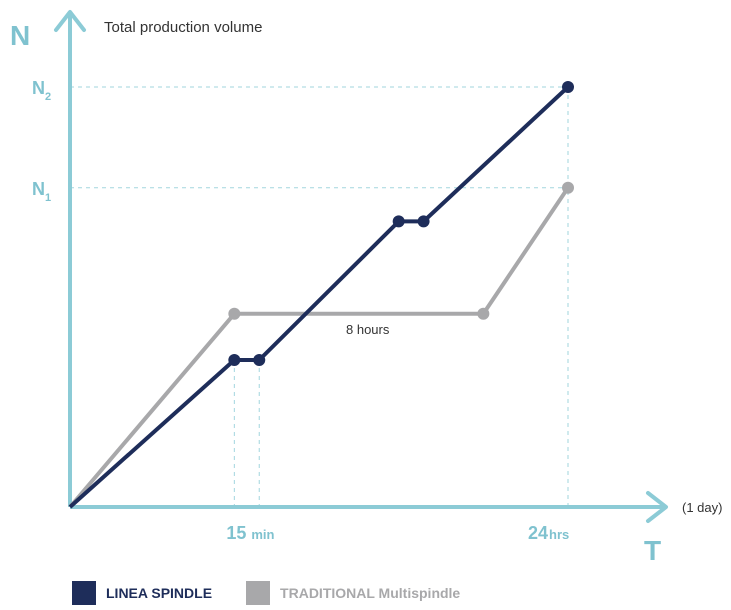  What do you see at coordinates (41, 90) in the screenshot?
I see `y-tick-label-0: N2` at bounding box center [41, 90].